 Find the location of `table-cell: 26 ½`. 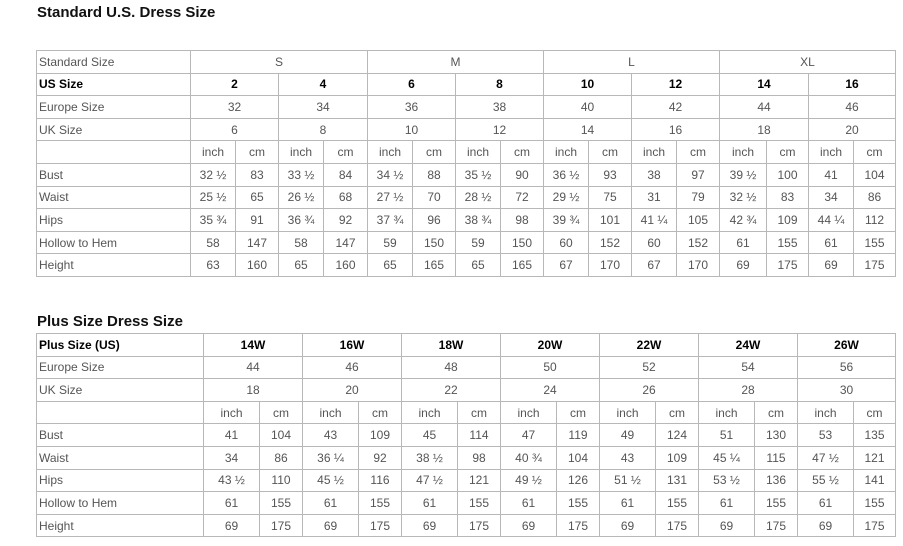

table-cell: 26 ½ is located at coordinates (301, 197).